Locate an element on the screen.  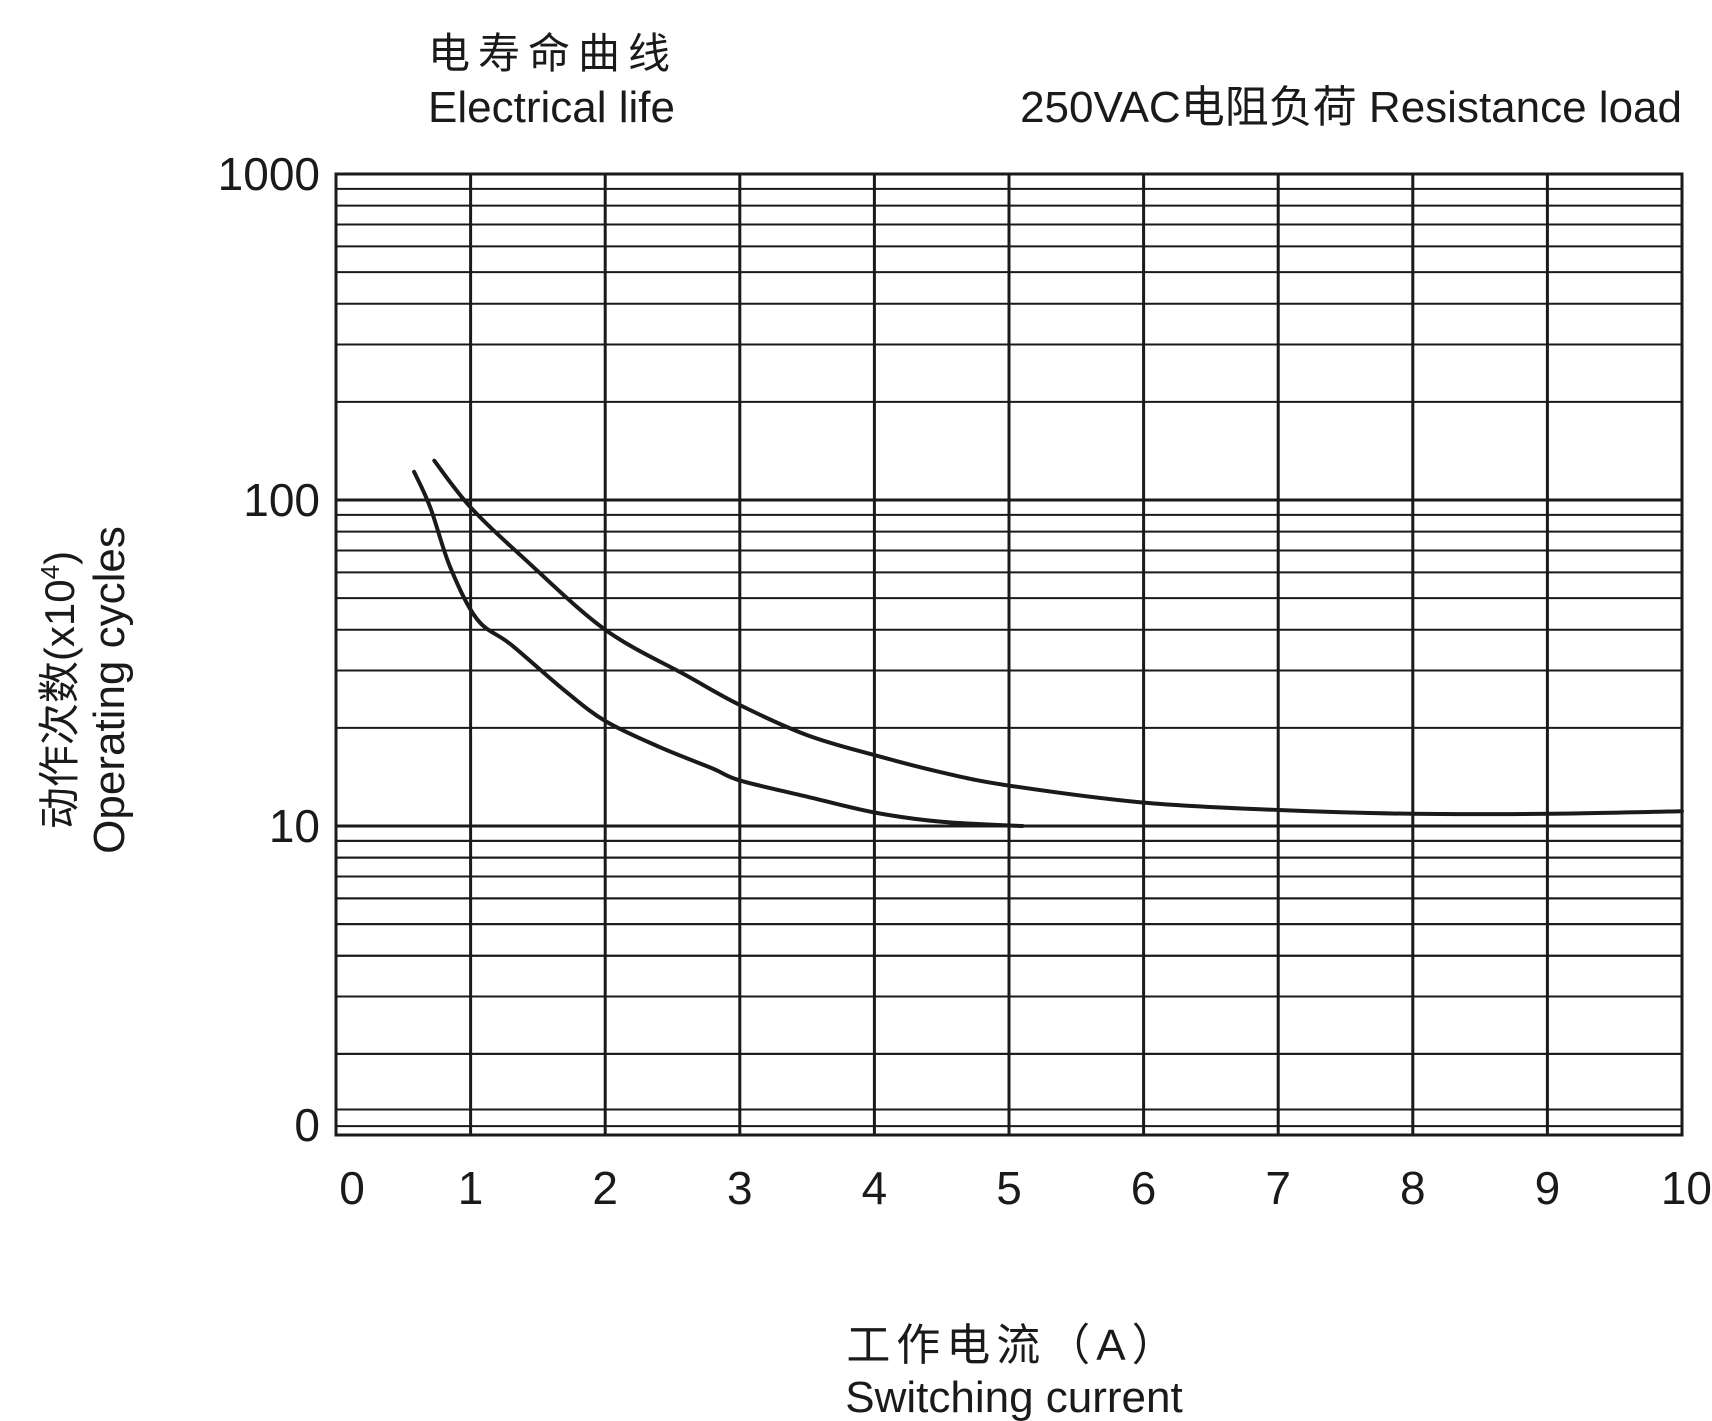
x-tick-label: 2 is located at coordinates (605, 1188).